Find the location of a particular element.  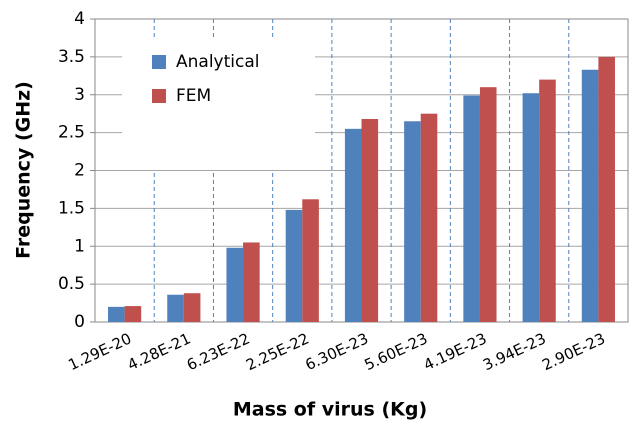

x-tick-label: 4.28E-21 is located at coordinates (159, 351).